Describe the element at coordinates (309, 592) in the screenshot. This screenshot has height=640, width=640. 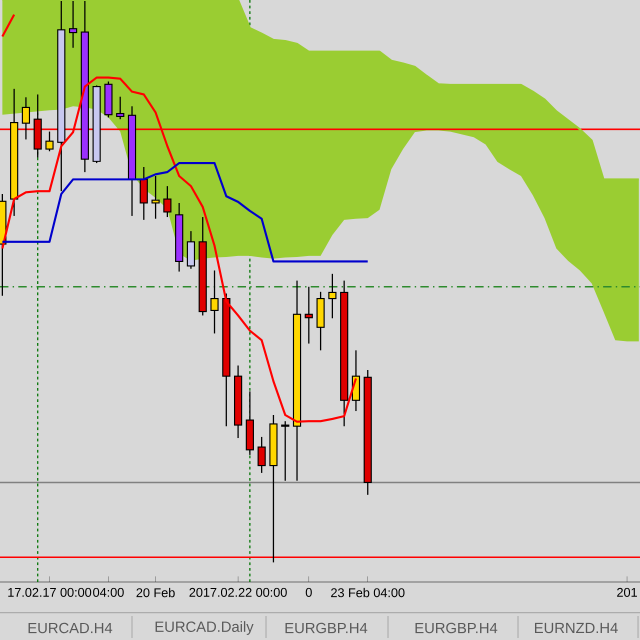
I see `x-tick-label: 0` at that location.